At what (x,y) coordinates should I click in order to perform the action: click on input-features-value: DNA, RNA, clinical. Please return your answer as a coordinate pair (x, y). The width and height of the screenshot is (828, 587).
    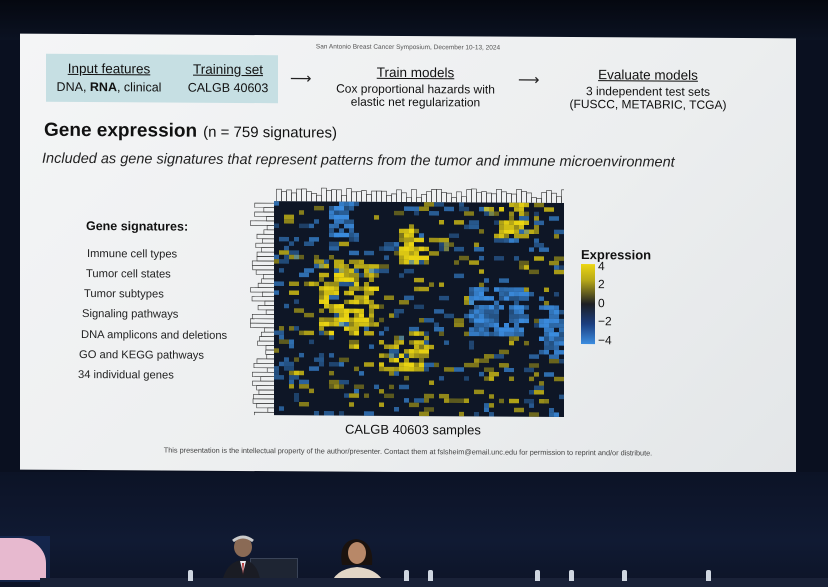
    Looking at the image, I should click on (109, 87).